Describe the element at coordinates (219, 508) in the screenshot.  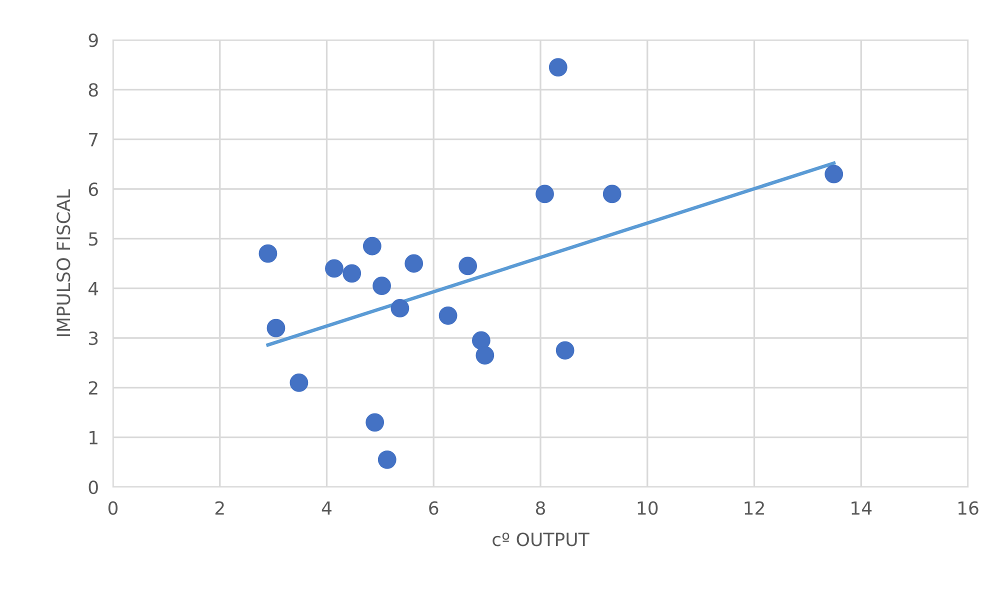
I see `x-tick-label: 2` at that location.